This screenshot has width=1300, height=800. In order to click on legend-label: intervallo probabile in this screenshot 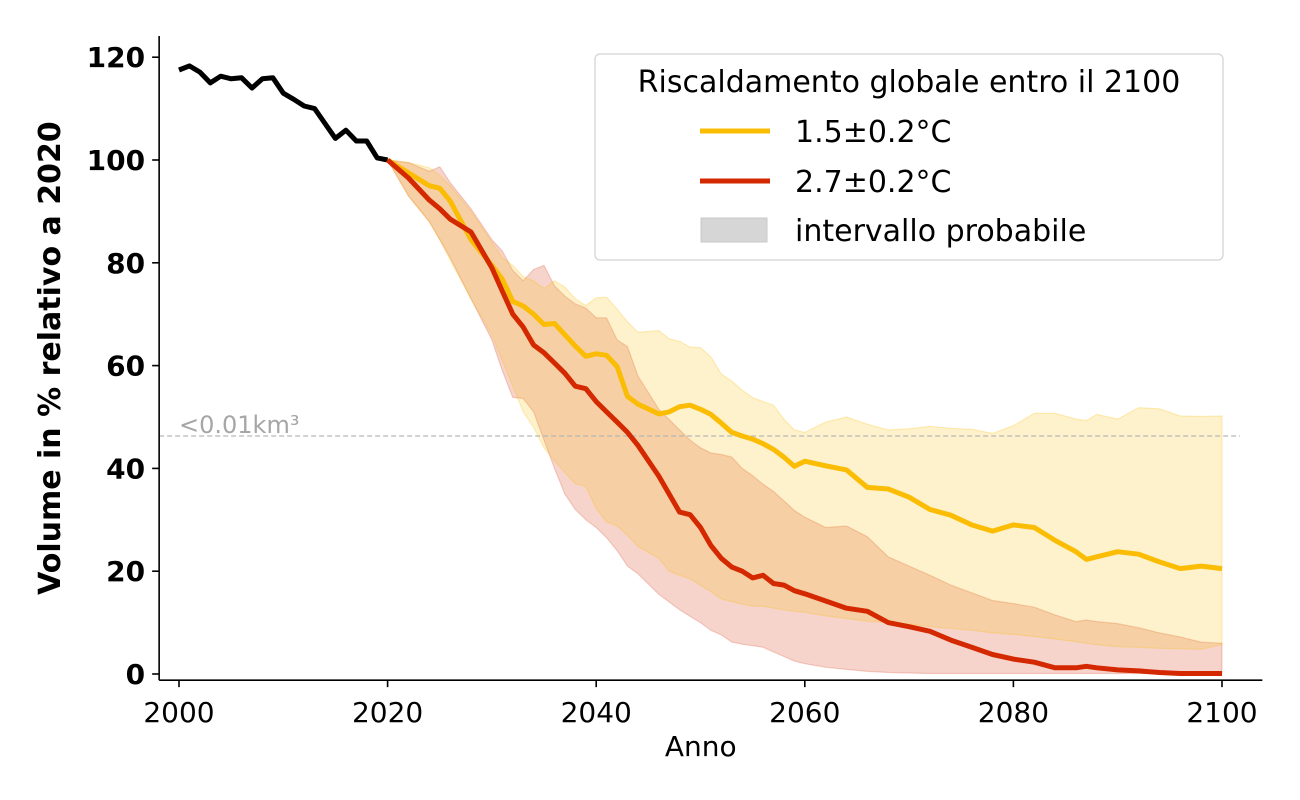, I will do `click(940, 231)`.